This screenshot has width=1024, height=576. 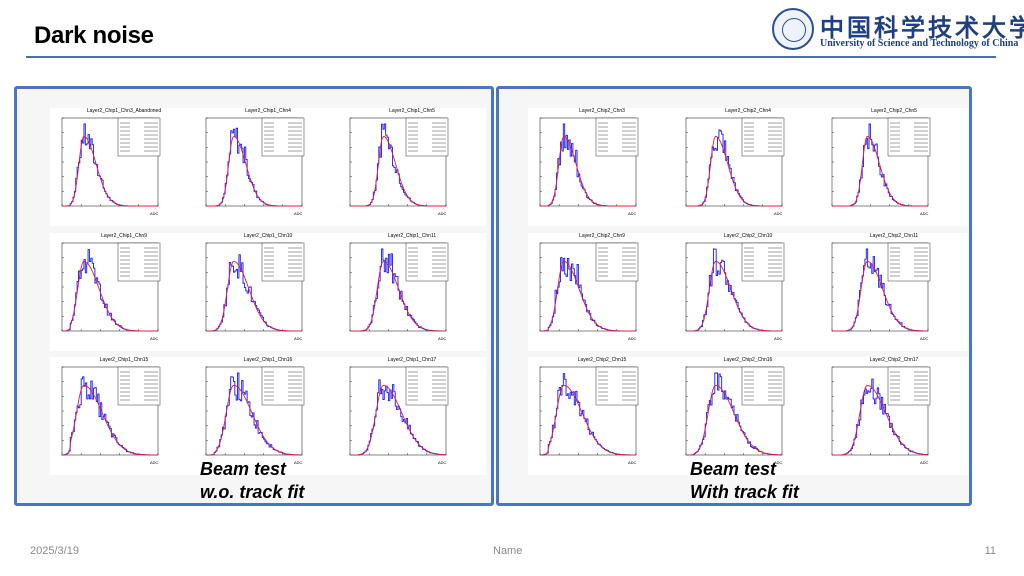 I want to click on slide-title: Dark noise, so click(x=94, y=35).